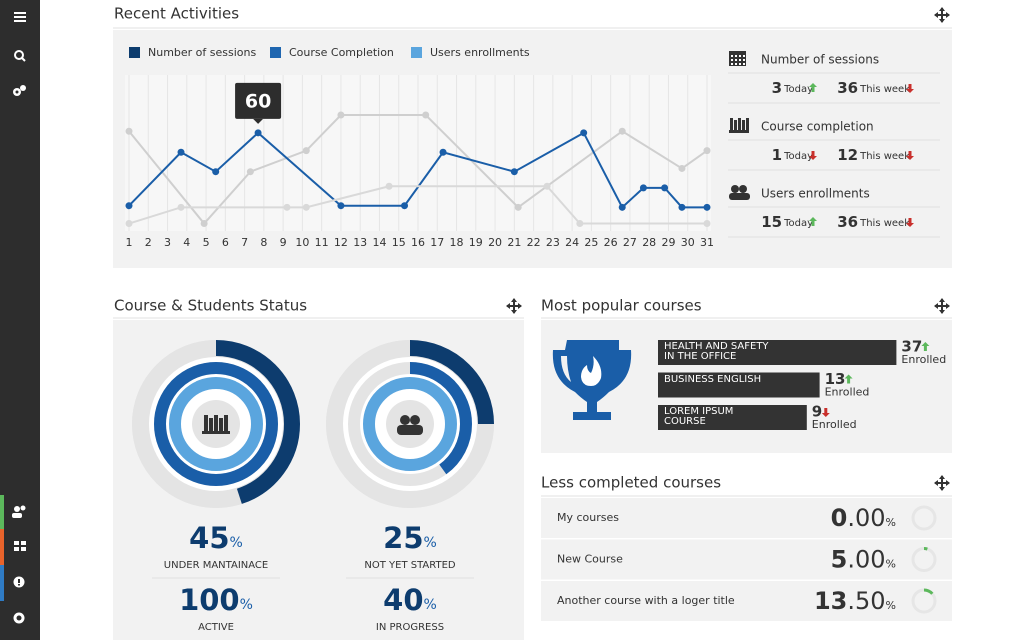  What do you see at coordinates (621, 306) in the screenshot?
I see `panel-title: Most popular courses` at bounding box center [621, 306].